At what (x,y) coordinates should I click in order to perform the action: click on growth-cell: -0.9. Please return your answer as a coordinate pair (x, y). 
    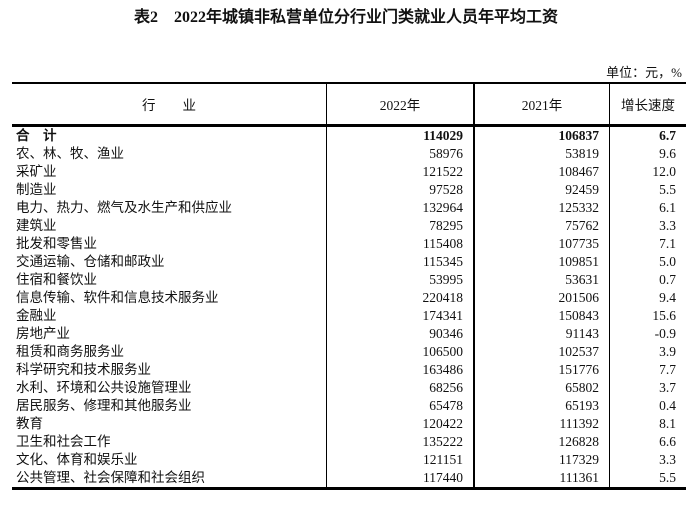
    Looking at the image, I should click on (647, 334).